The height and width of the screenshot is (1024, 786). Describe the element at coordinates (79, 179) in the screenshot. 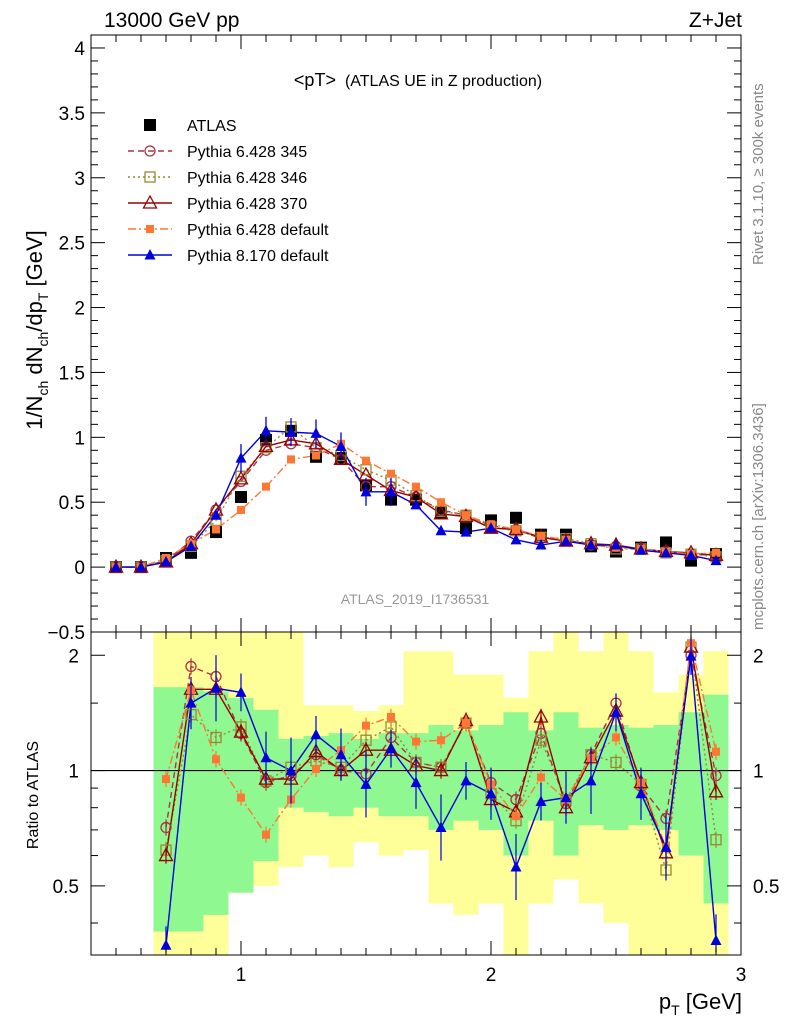

I see `main-y-tick-label: 3` at that location.